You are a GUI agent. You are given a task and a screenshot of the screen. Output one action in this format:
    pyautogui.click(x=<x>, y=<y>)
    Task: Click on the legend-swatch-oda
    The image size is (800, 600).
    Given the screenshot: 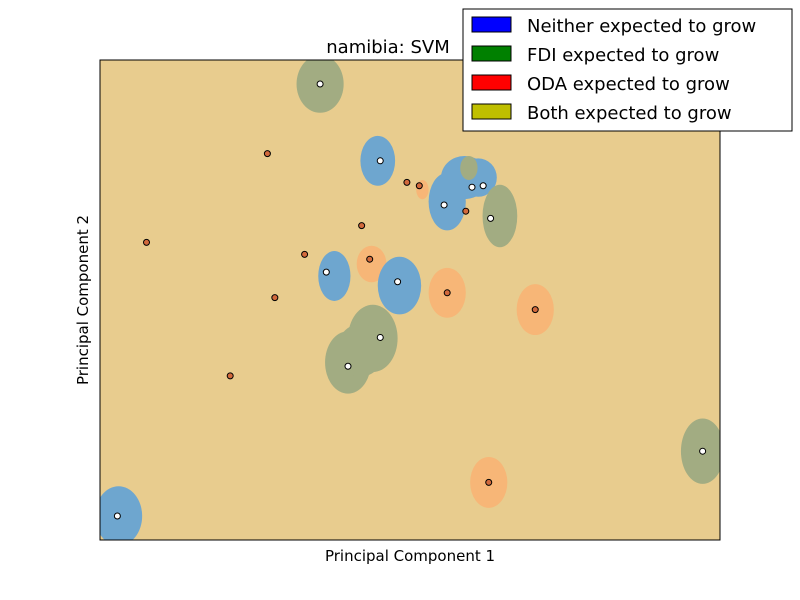 What is the action you would take?
    pyautogui.click(x=491, y=82)
    